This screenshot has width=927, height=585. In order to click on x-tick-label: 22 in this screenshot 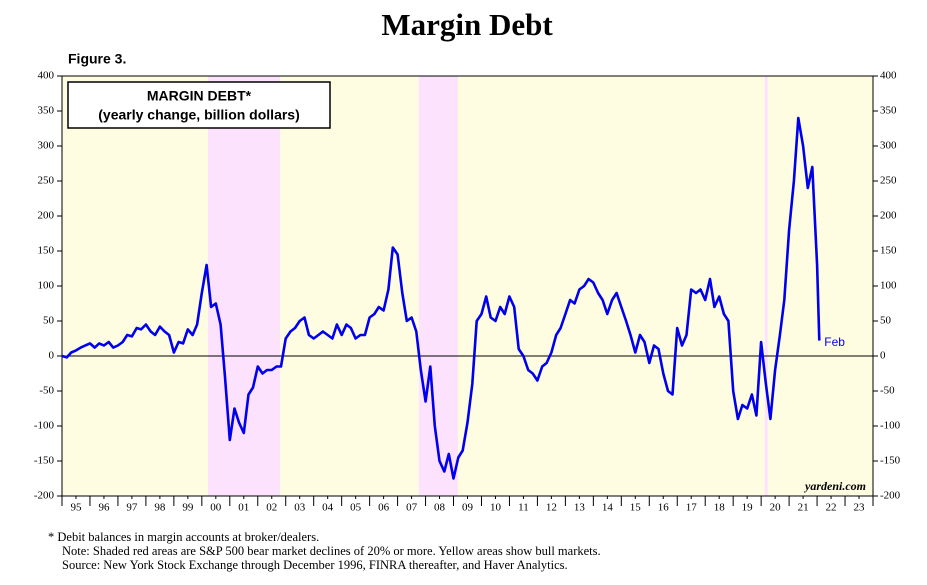, I will do `click(831, 508)`.